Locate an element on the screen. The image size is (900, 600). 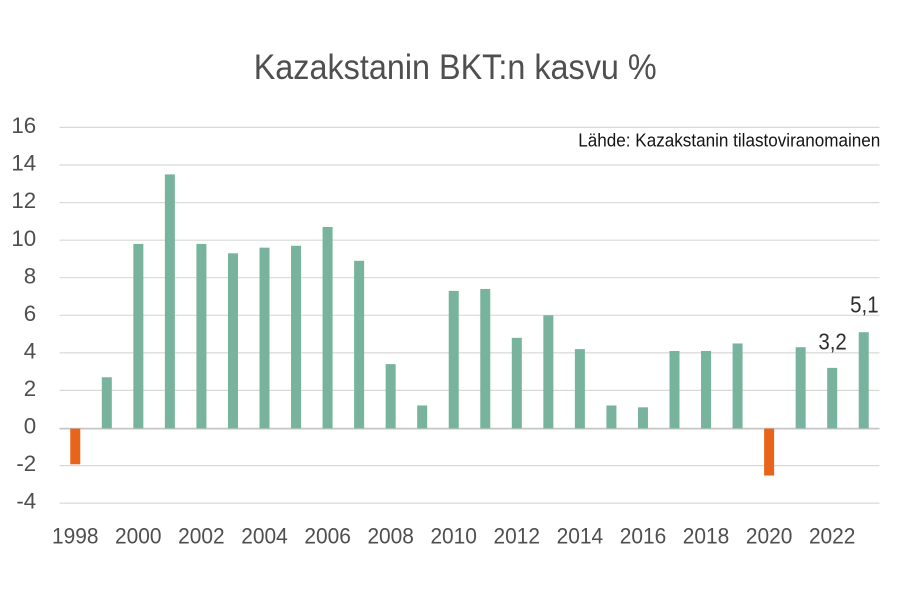
svg-text: 2010 is located at coordinates (453, 535).